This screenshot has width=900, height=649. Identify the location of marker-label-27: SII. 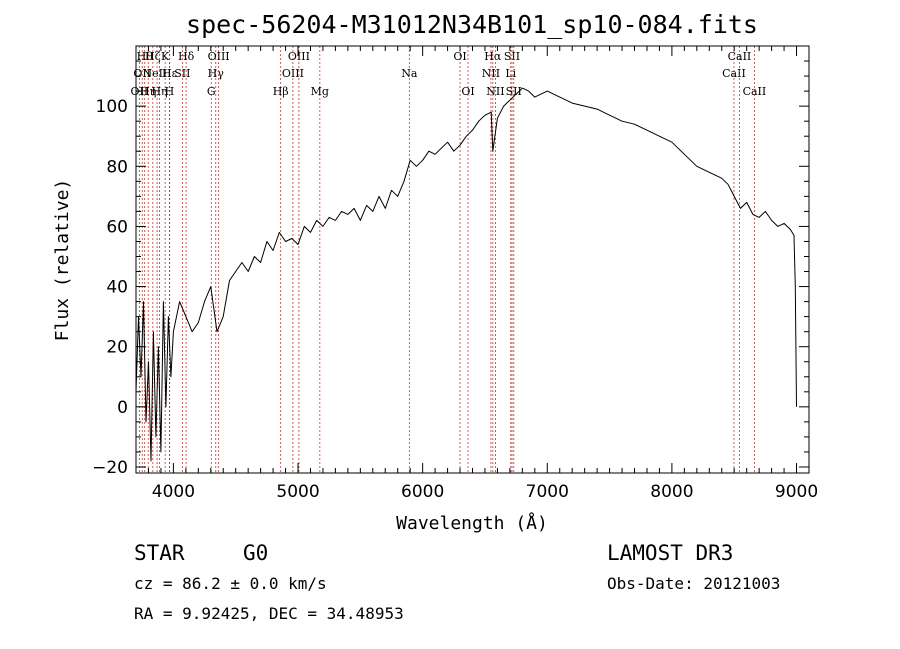
(514, 91).